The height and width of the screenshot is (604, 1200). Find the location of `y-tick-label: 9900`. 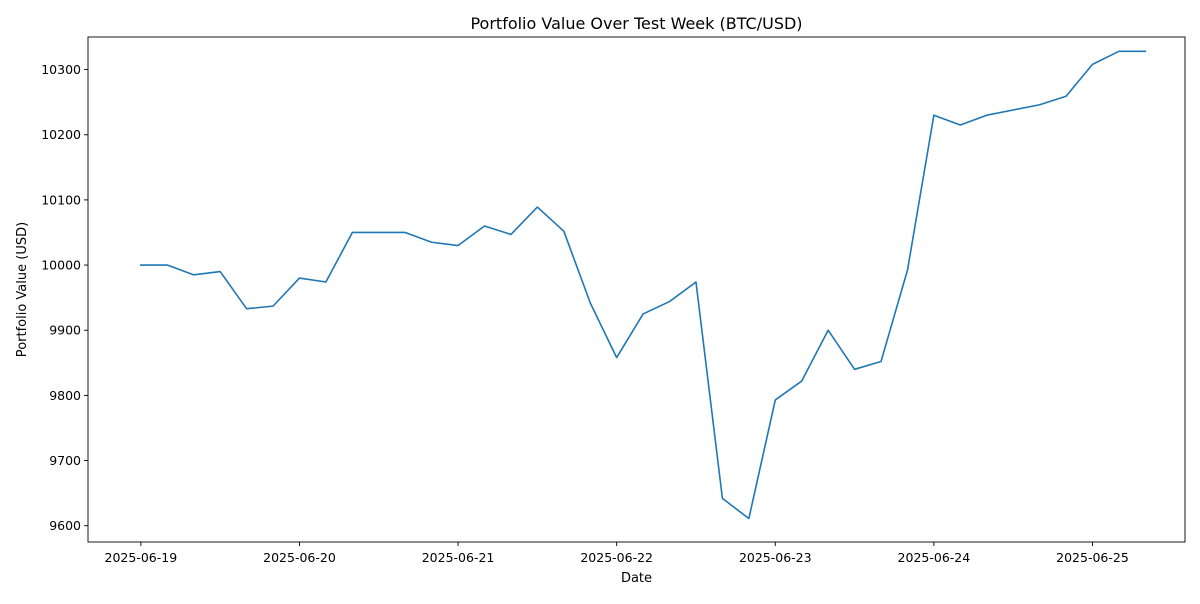

y-tick-label: 9900 is located at coordinates (65, 330).